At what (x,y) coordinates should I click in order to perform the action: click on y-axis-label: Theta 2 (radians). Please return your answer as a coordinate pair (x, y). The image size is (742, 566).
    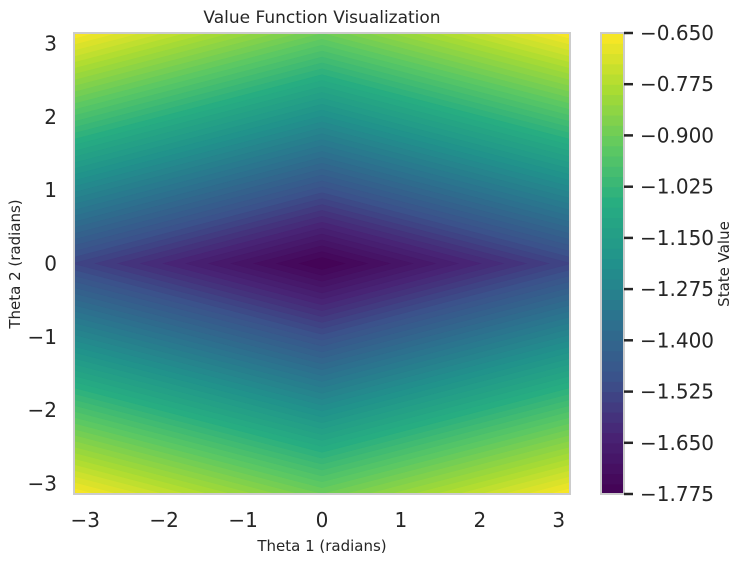
    Looking at the image, I should click on (15, 264).